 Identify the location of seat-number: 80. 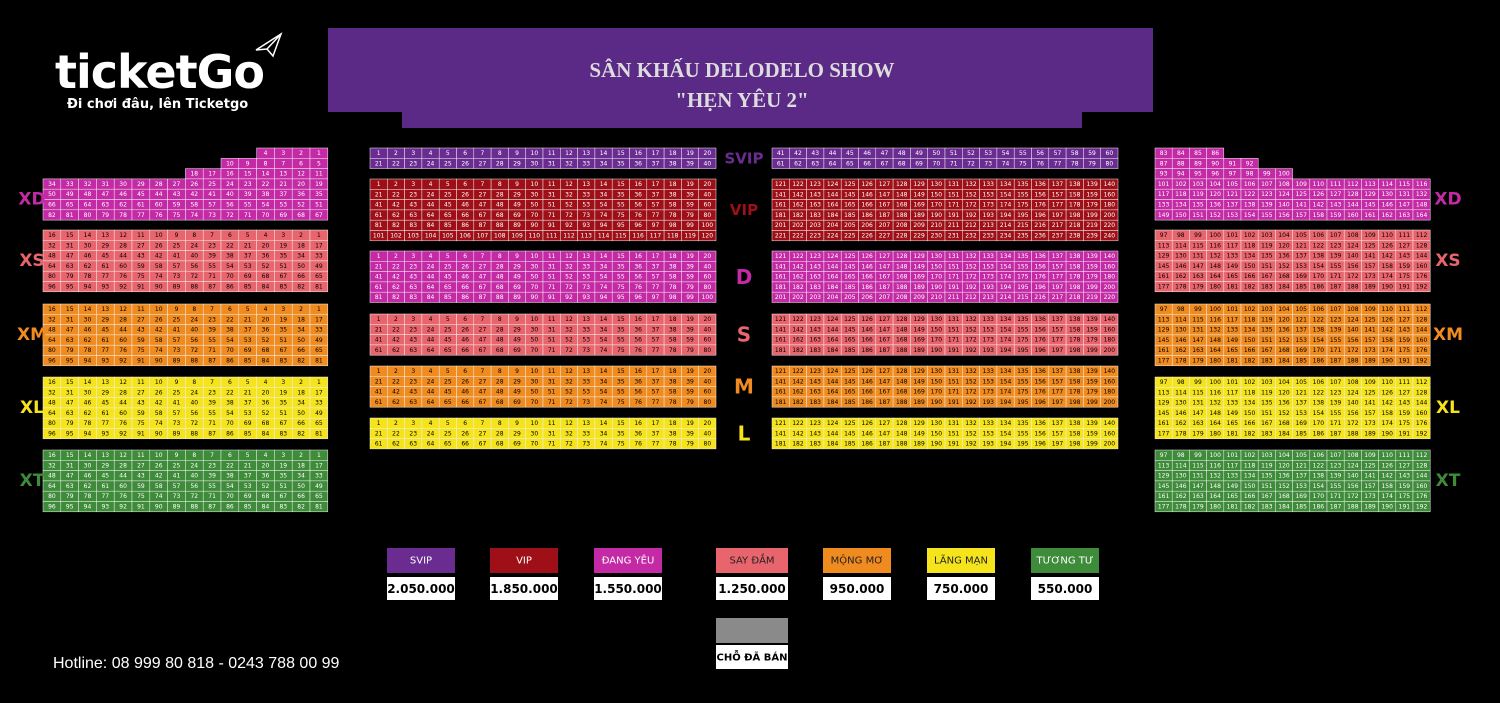
(708, 350).